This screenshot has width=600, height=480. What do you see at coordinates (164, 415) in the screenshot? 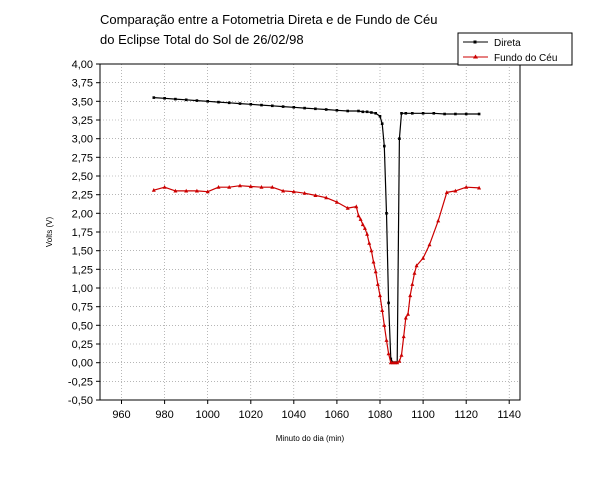
I see `x-tick-label: 980` at bounding box center [164, 415].